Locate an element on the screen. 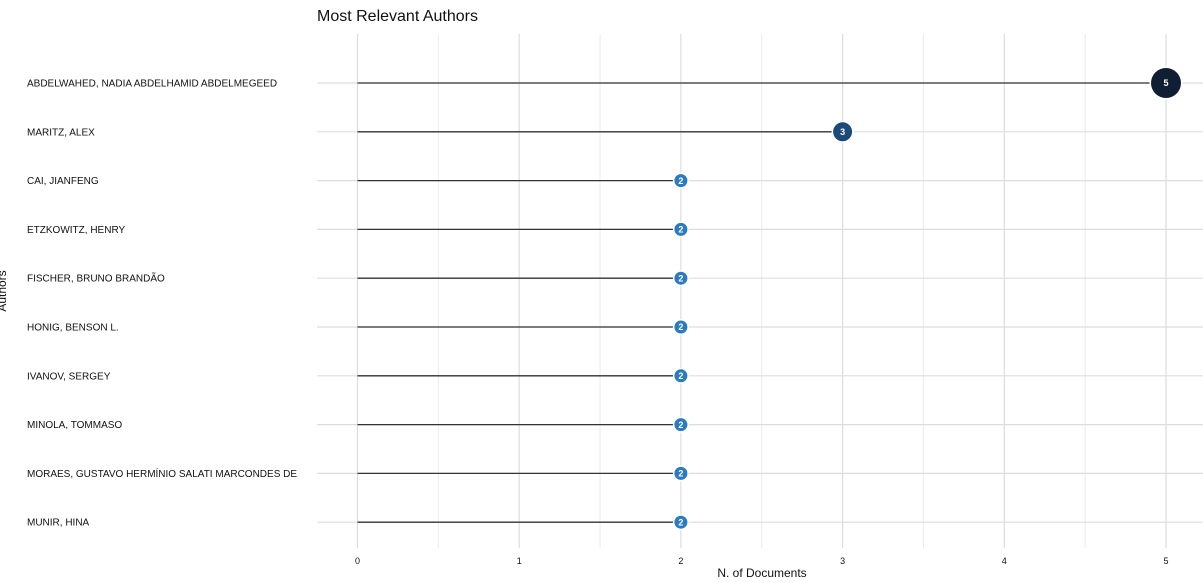  author-label: CAI, JIANFENG is located at coordinates (63, 181).